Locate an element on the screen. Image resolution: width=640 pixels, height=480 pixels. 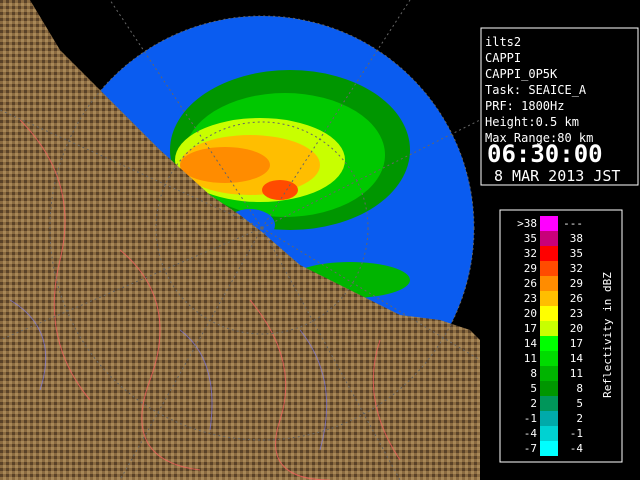
legend-from: -7 is located at coordinates (530, 448).